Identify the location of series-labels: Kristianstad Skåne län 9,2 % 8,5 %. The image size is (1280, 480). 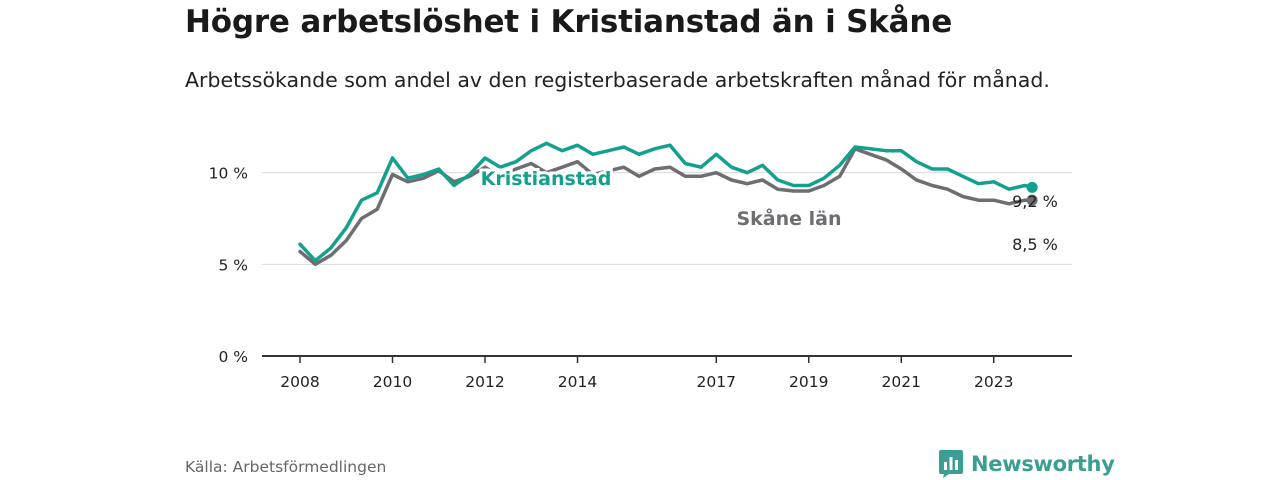
(768, 209).